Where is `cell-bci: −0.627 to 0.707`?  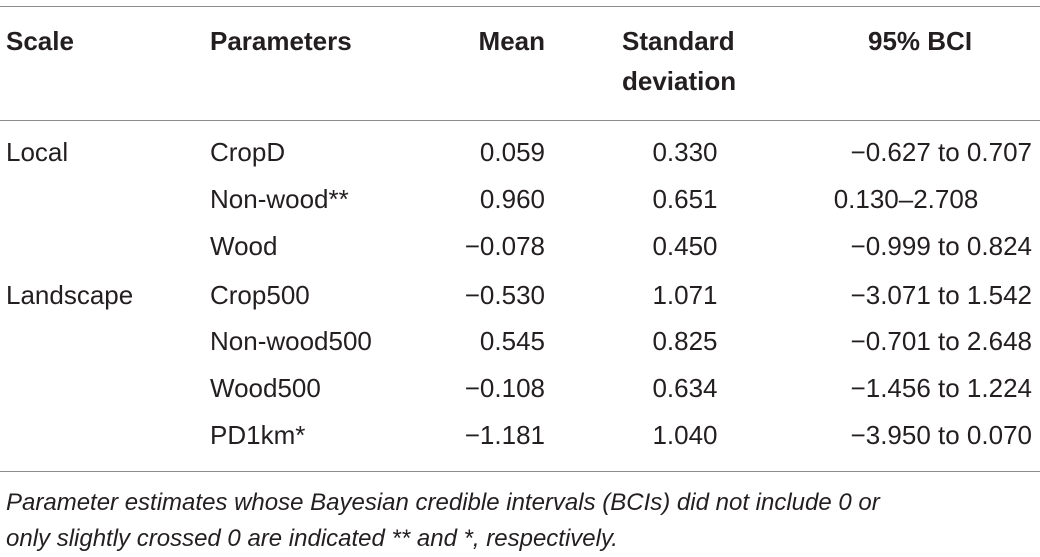 cell-bci: −0.627 to 0.707 is located at coordinates (941, 152).